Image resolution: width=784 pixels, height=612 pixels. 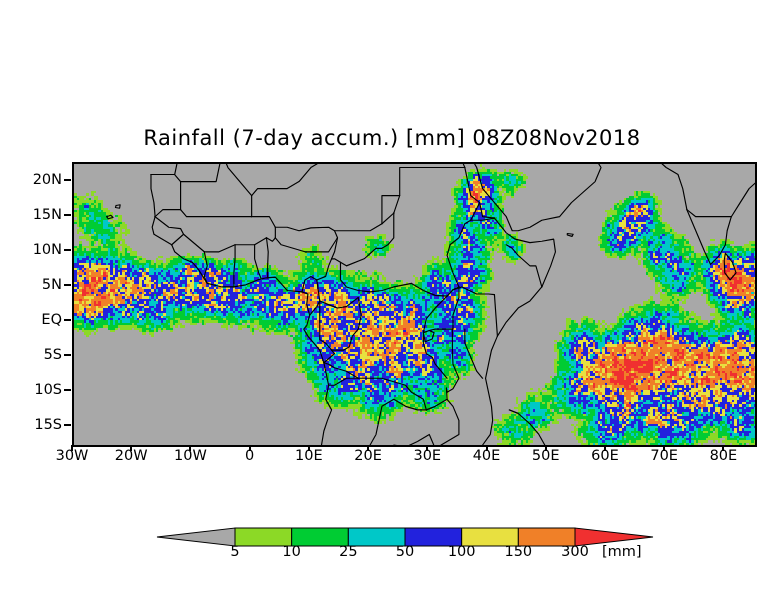 I want to click on colorbar-tick-label: 10, so click(x=291, y=552).